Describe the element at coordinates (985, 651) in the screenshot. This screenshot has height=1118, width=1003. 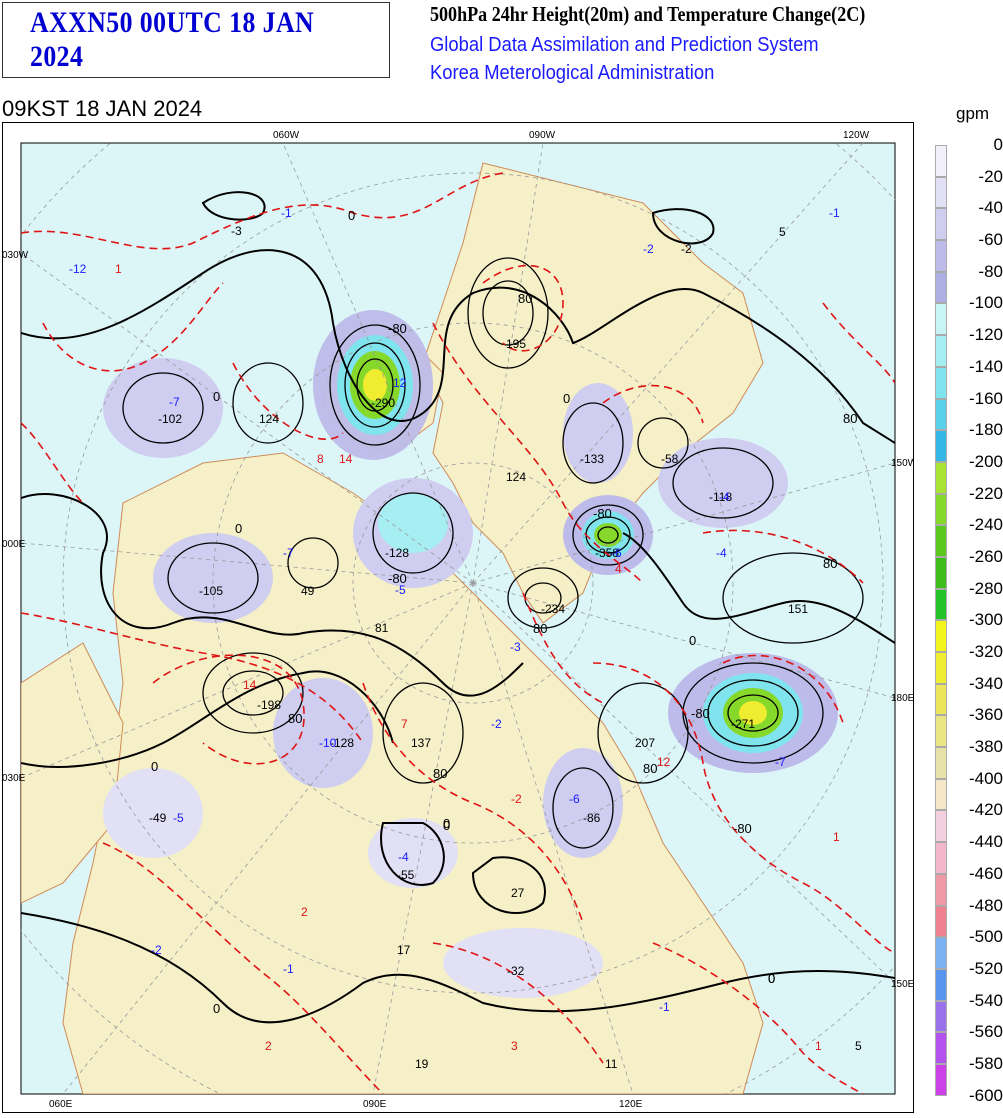
I see `colorbar-label: -320` at that location.